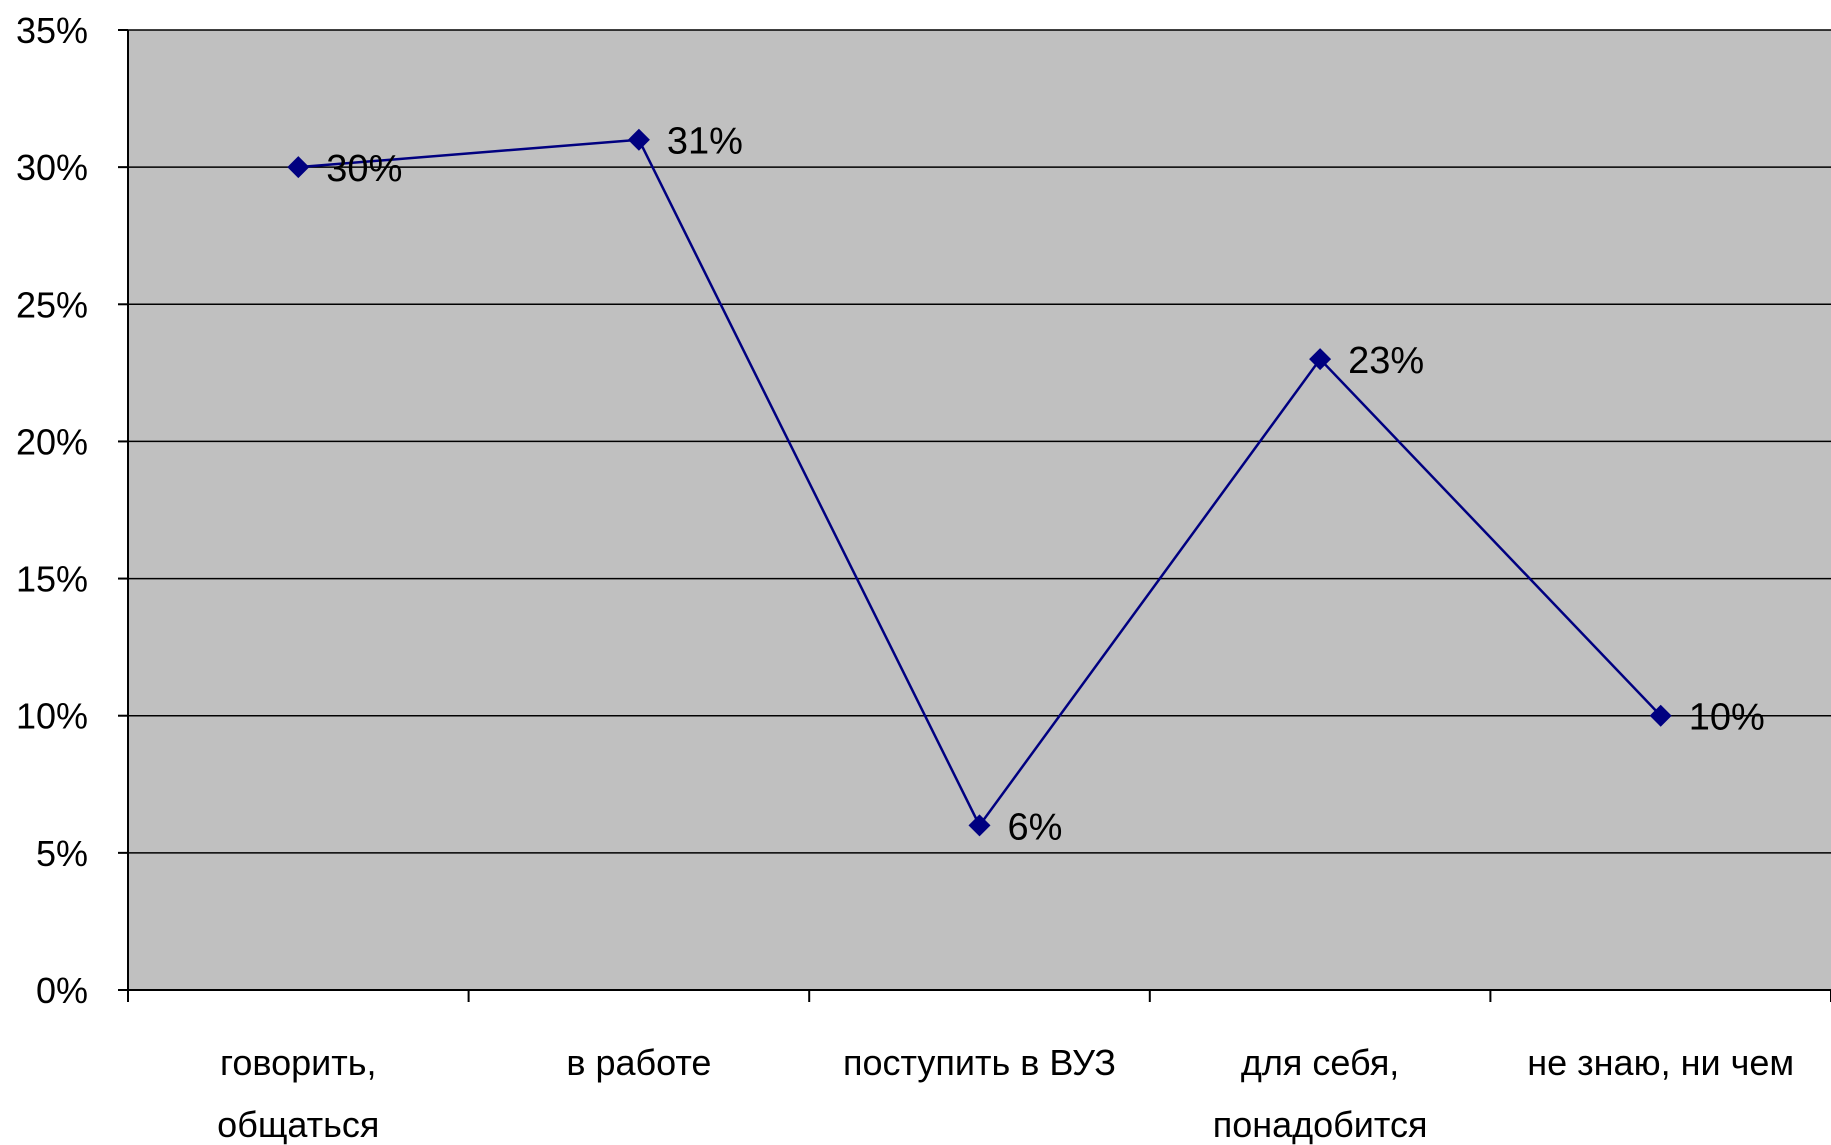  Describe the element at coordinates (52, 304) in the screenshot. I see `y-tick-label-5: 25%` at that location.